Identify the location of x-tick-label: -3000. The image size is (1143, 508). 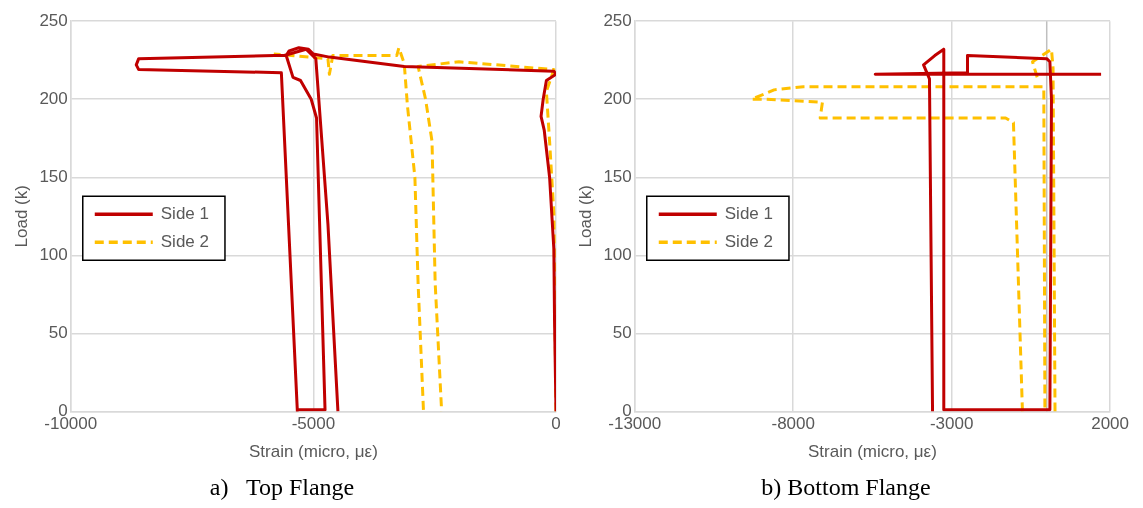
(951, 424).